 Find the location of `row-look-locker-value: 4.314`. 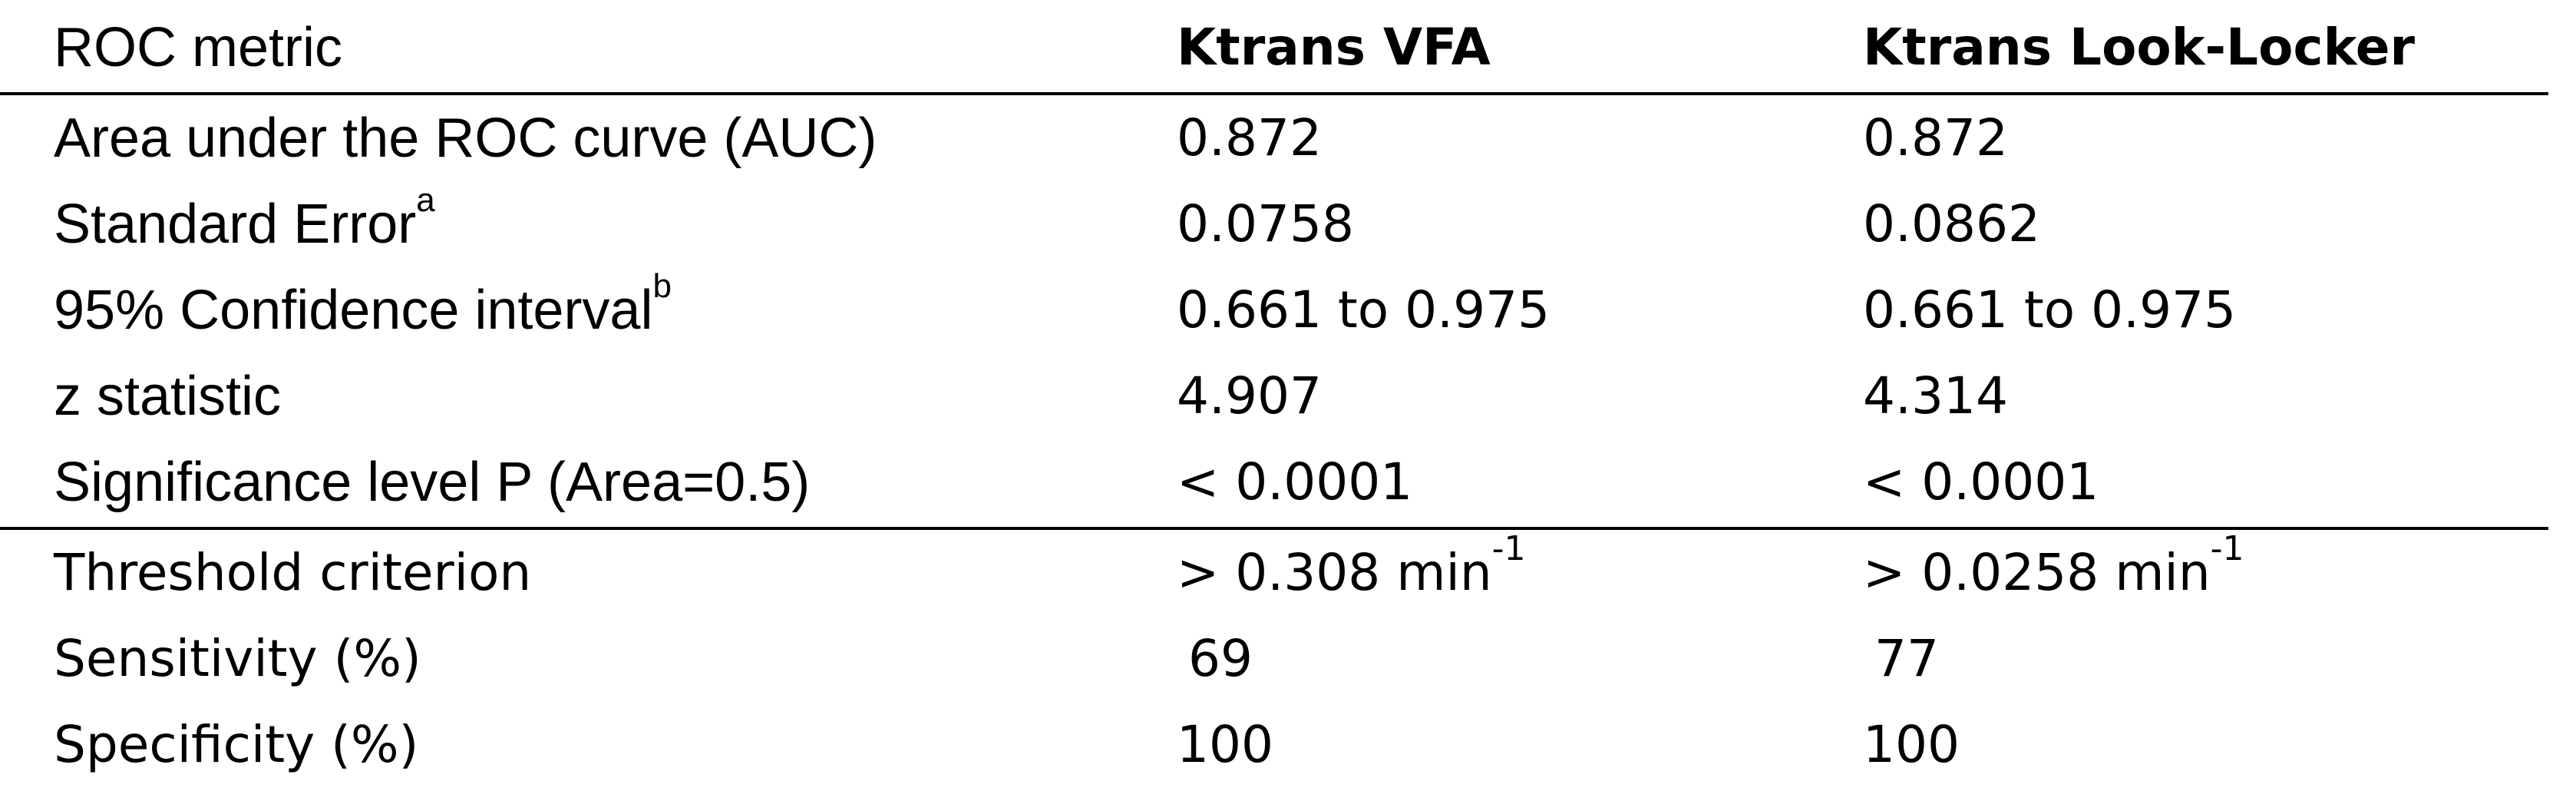

row-look-locker-value: 4.314 is located at coordinates (1935, 395).